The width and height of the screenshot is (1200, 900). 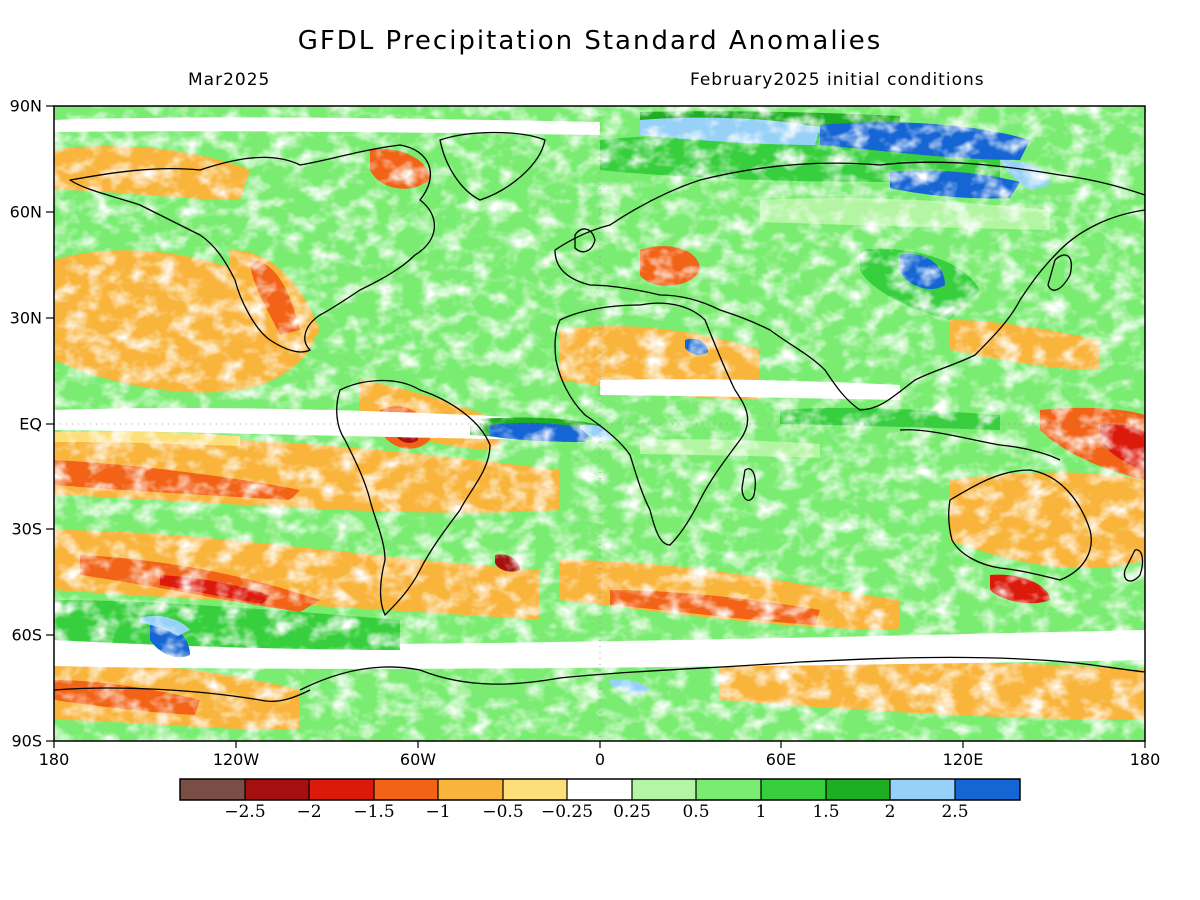 I want to click on lat-ticks, so click(x=50, y=423).